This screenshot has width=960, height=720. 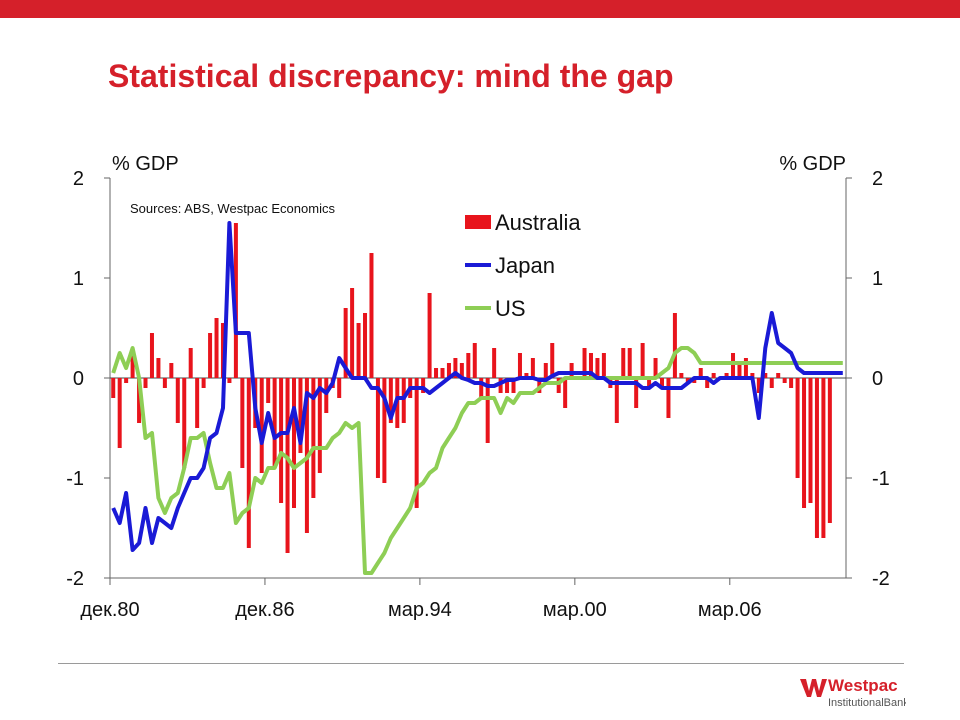 I want to click on logo-subtitle: InstitutionalBank, so click(x=867, y=703).